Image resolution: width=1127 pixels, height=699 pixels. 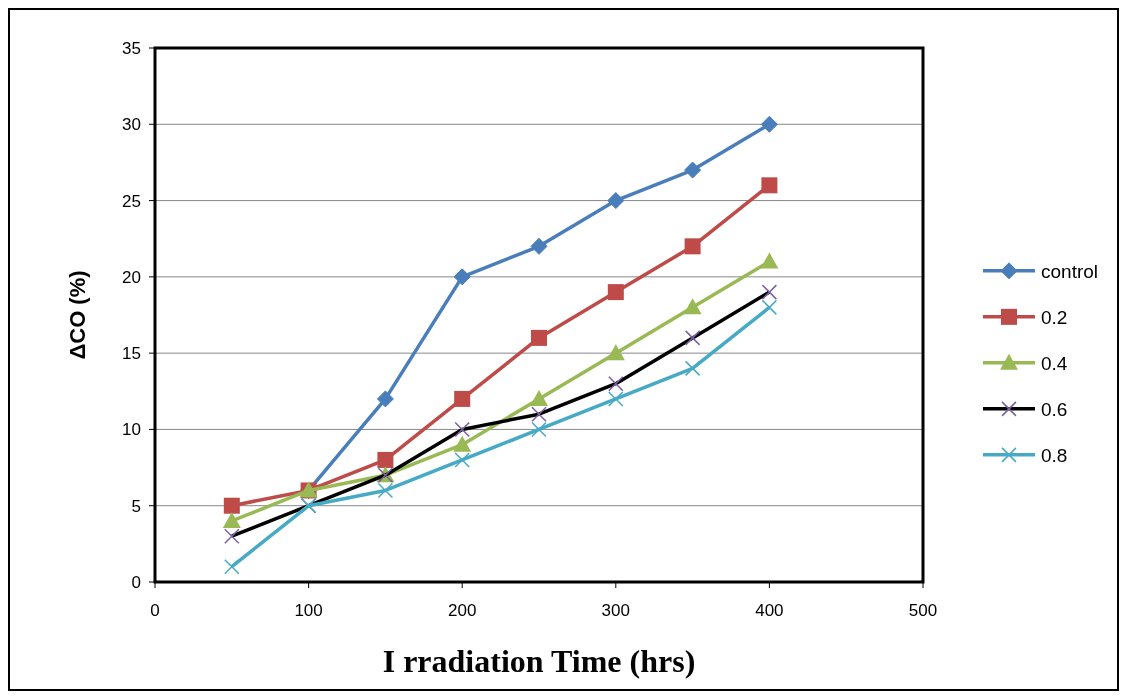 What do you see at coordinates (155, 610) in the screenshot?
I see `x-tick-label: 0` at bounding box center [155, 610].